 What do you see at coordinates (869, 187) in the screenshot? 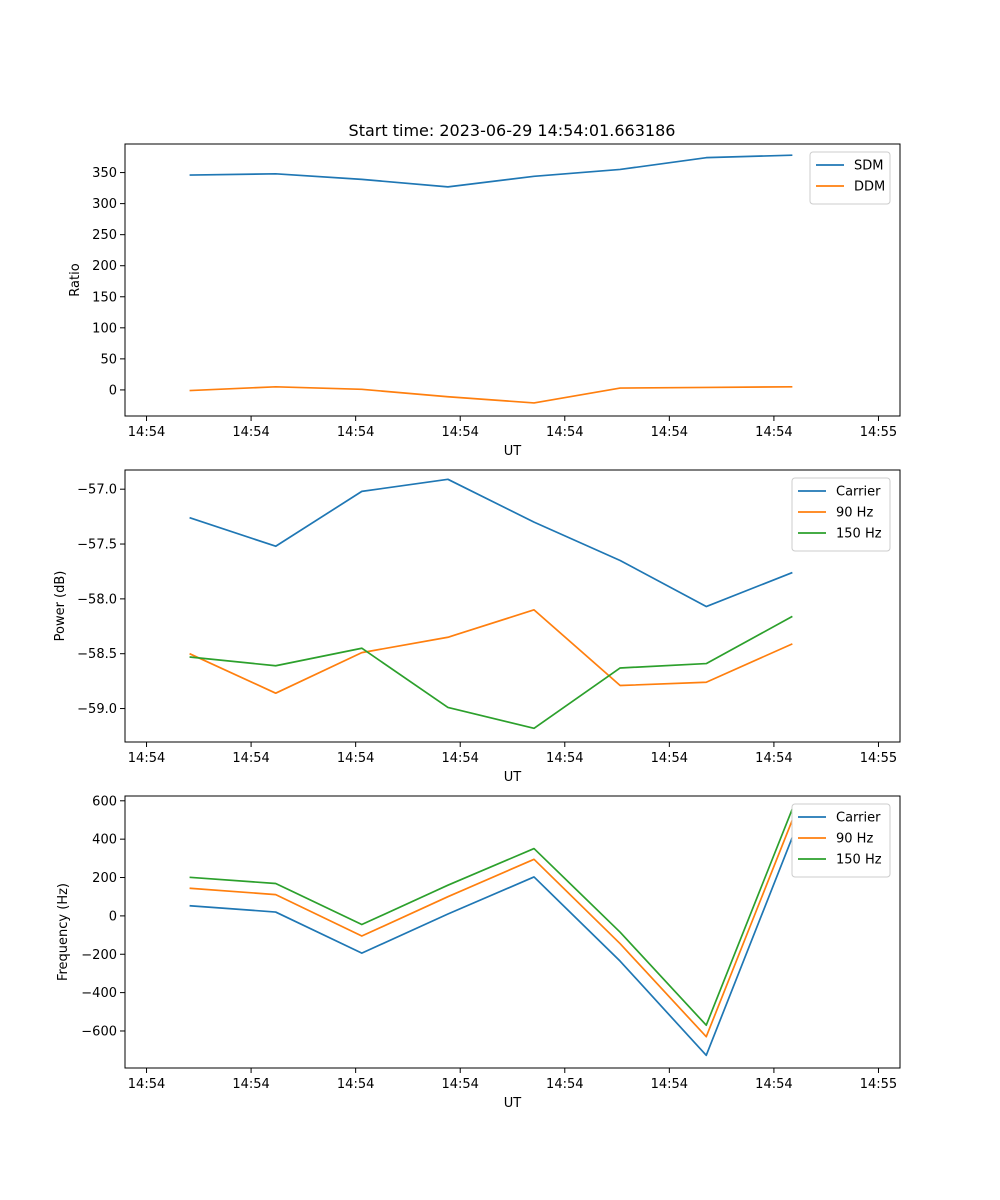
I see `legend-entry: DDM` at bounding box center [869, 187].